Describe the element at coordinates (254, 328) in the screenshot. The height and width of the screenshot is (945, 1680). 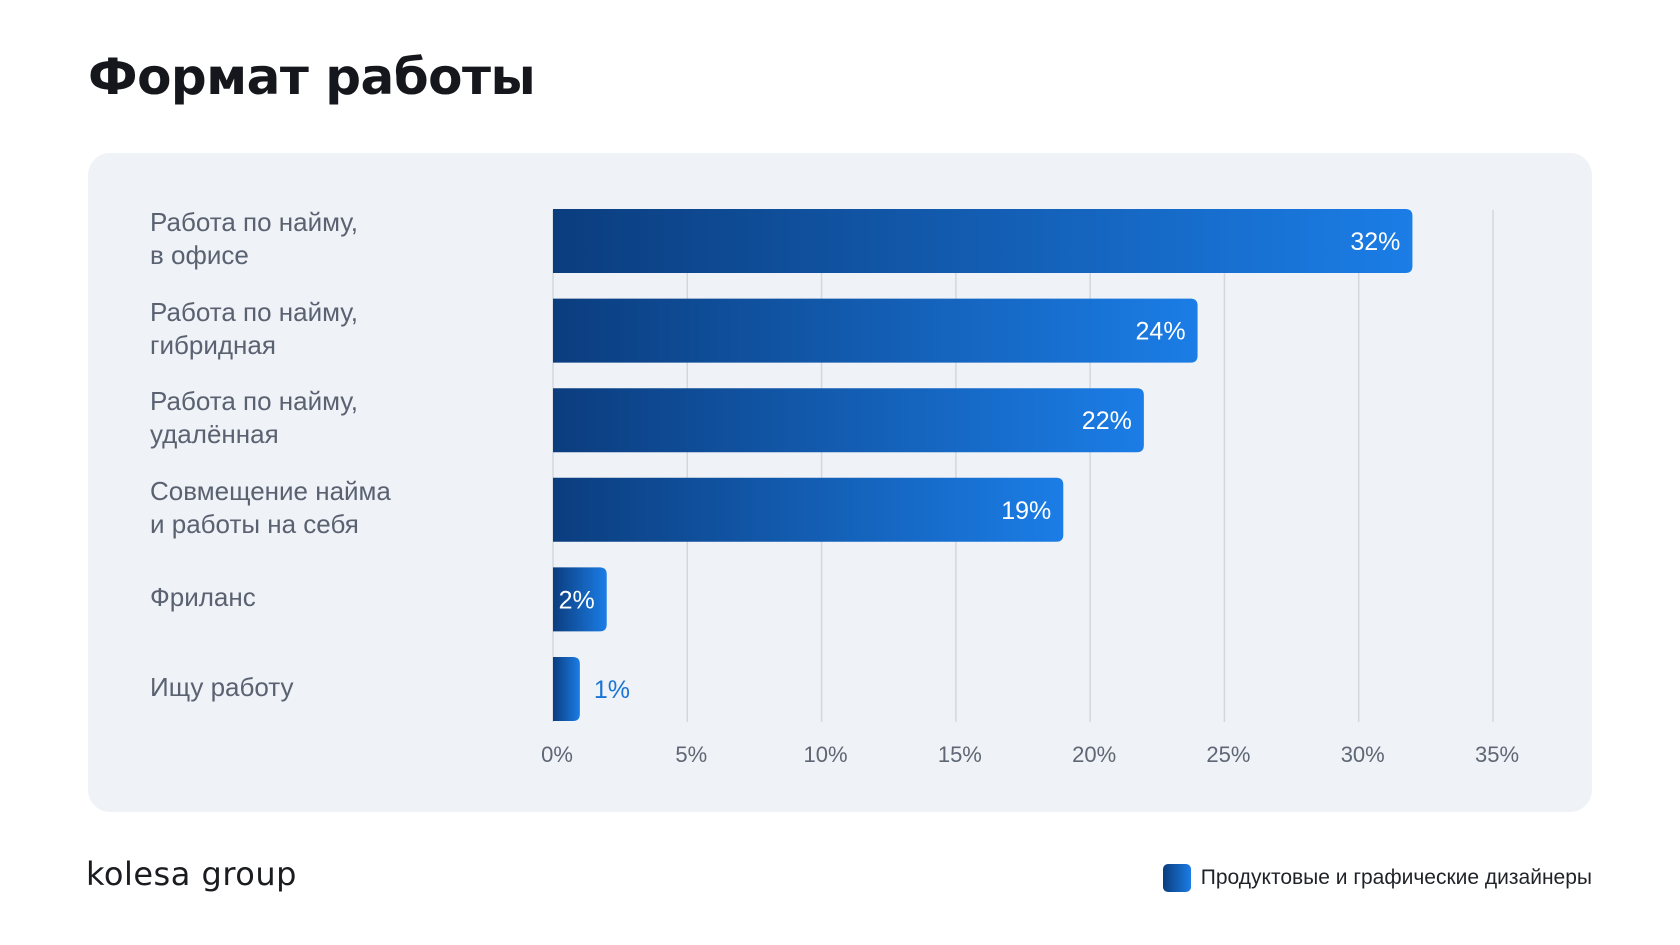
I see `category-label: Работа по найму, гибридная` at that location.